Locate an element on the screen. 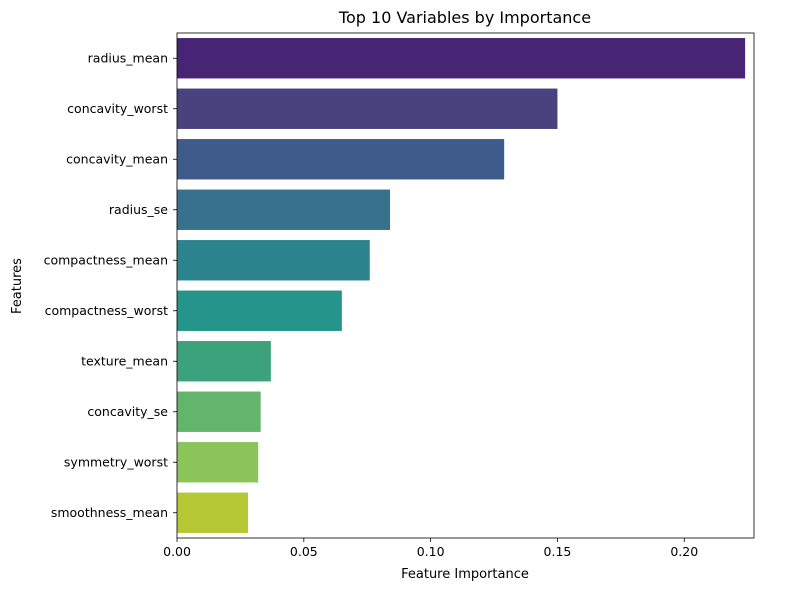 The image size is (790, 594). bar-radius-mean is located at coordinates (461, 58).